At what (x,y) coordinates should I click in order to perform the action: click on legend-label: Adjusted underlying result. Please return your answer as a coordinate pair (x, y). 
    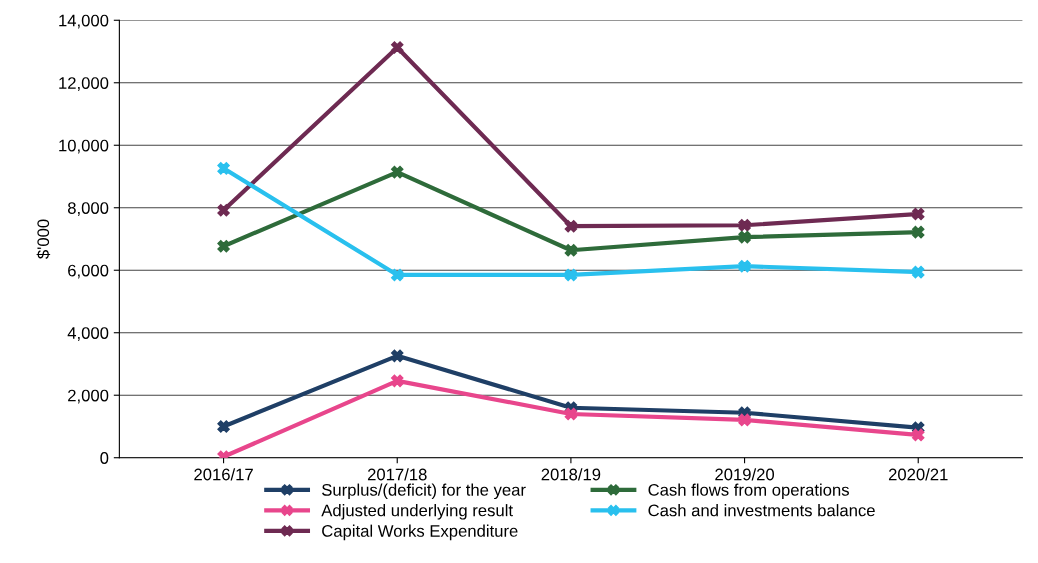
    Looking at the image, I should click on (417, 512).